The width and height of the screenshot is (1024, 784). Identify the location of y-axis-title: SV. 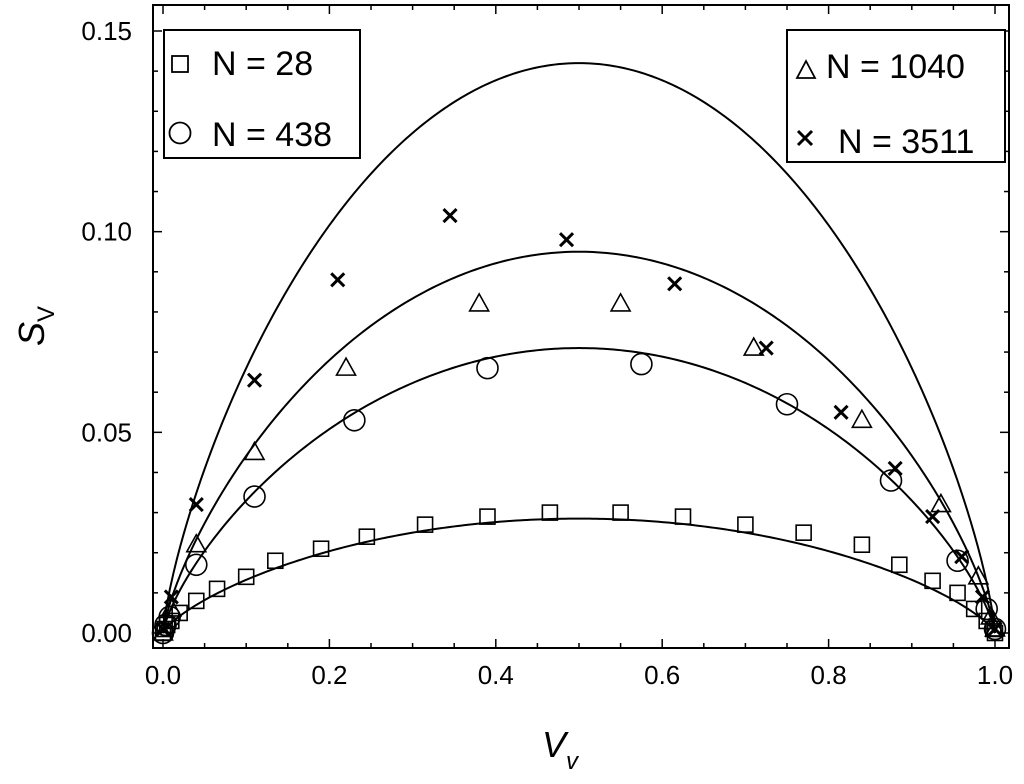
(35, 326).